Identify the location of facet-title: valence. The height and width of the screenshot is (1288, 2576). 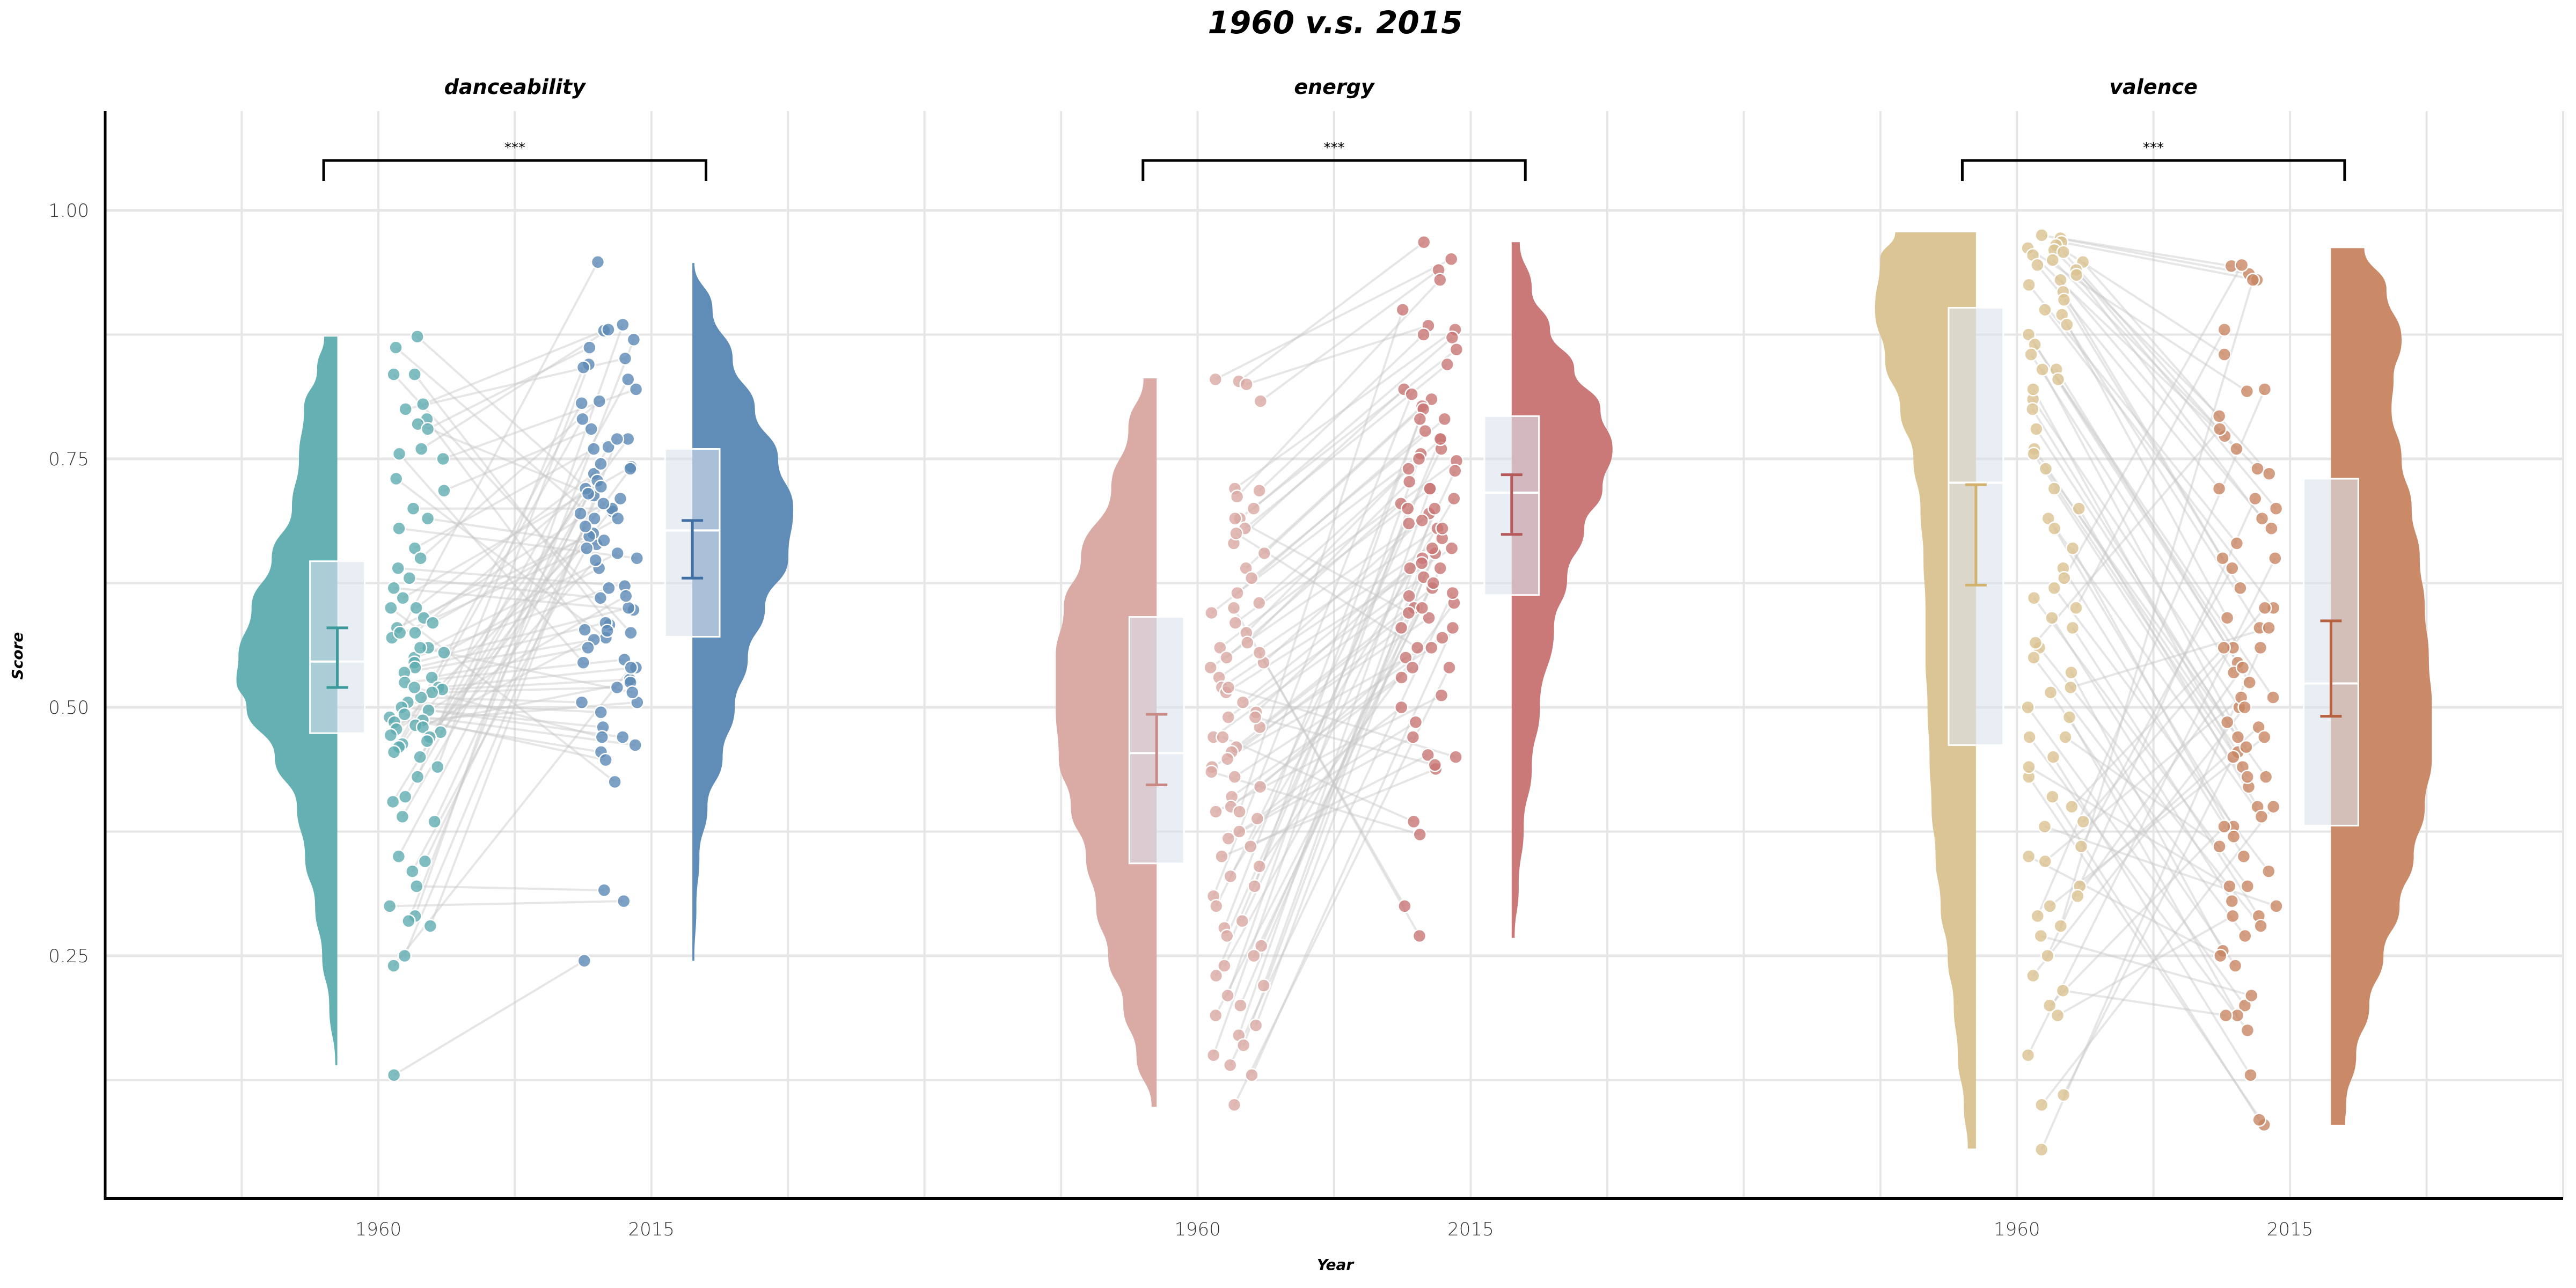
(2153, 87).